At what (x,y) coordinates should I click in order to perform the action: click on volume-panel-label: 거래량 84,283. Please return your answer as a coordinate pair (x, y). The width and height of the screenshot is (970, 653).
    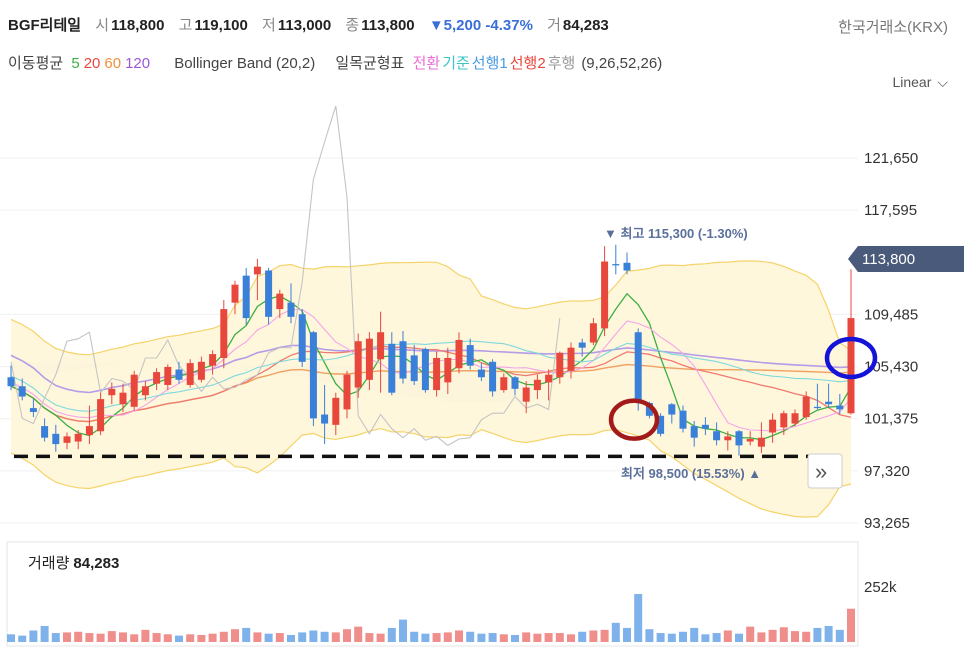
    Looking at the image, I should click on (73, 562).